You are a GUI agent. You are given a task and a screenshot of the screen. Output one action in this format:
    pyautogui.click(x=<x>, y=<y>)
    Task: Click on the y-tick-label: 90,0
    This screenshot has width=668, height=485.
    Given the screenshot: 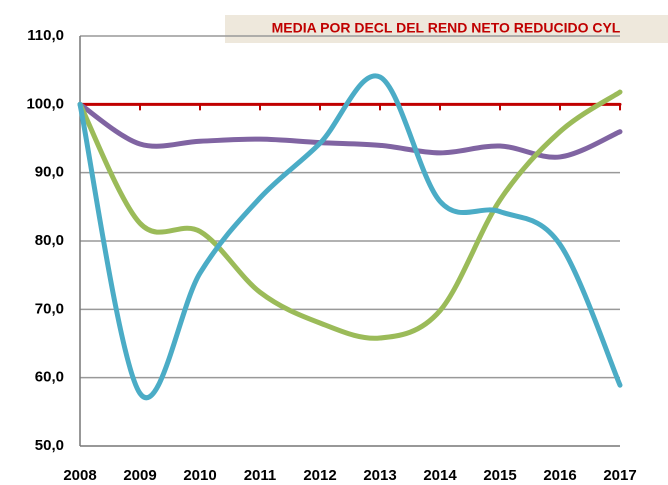 What is the action you would take?
    pyautogui.click(x=49, y=172)
    